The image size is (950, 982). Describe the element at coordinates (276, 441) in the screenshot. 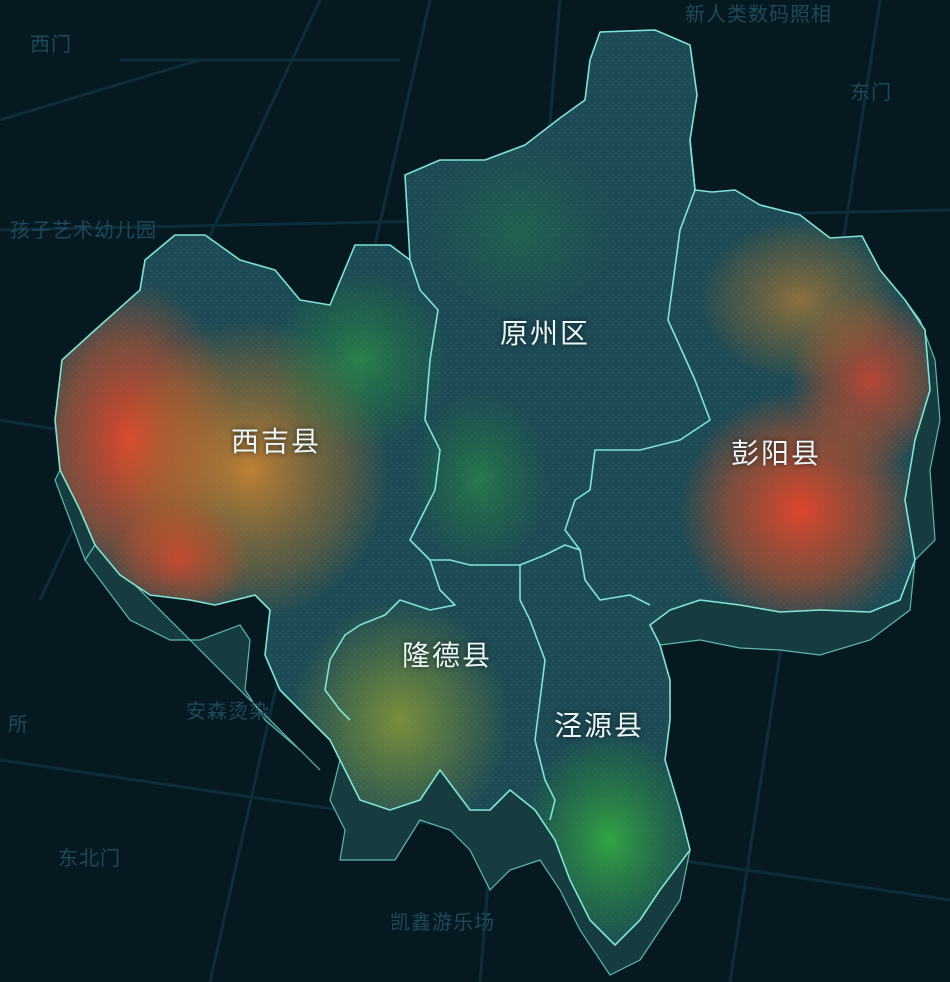

I see `district-label-xiji: 西吉县` at that location.